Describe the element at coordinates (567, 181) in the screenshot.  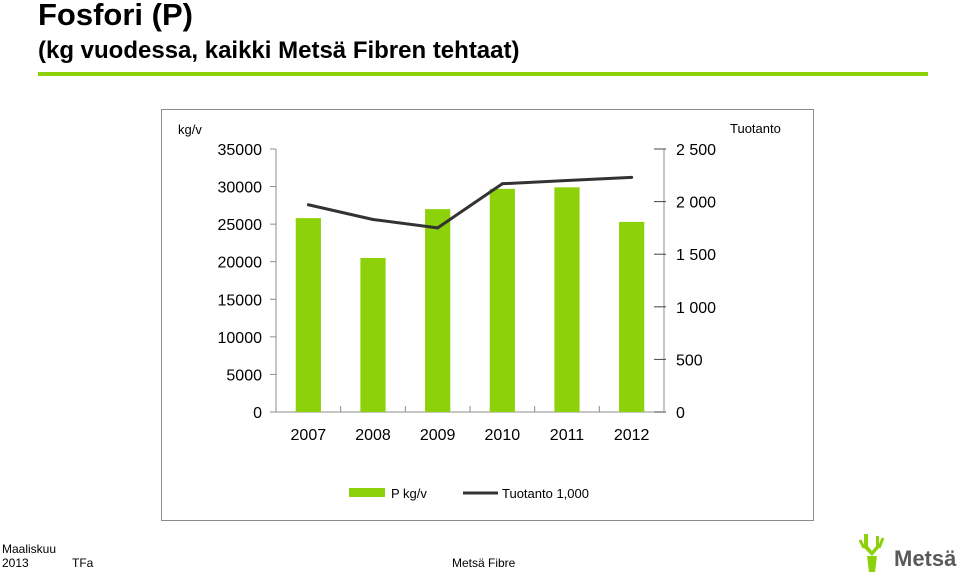
I see `line-point-2011` at that location.